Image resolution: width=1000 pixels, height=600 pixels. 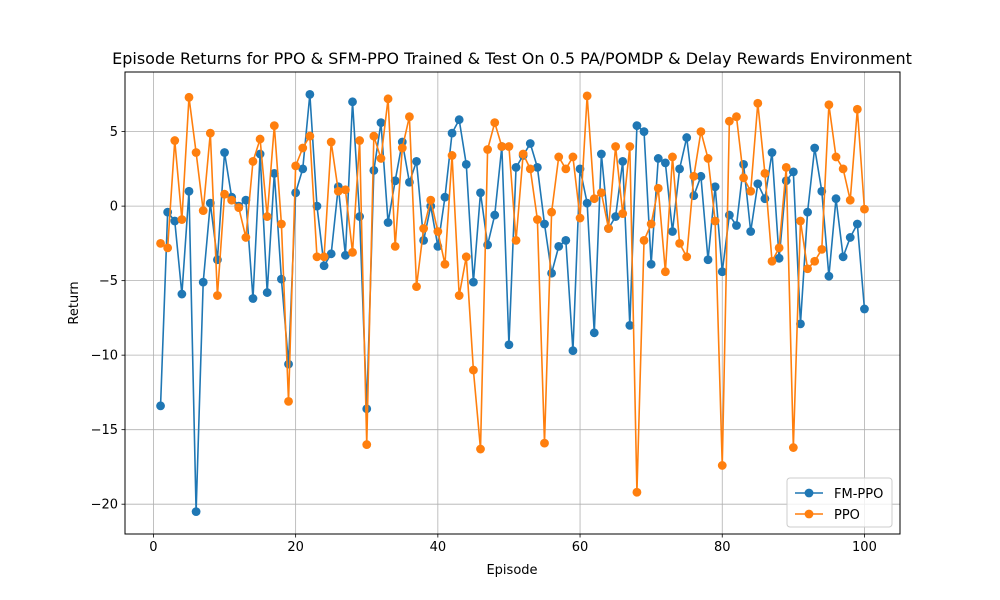 I want to click on legend-marker-ppo, so click(x=809, y=514).